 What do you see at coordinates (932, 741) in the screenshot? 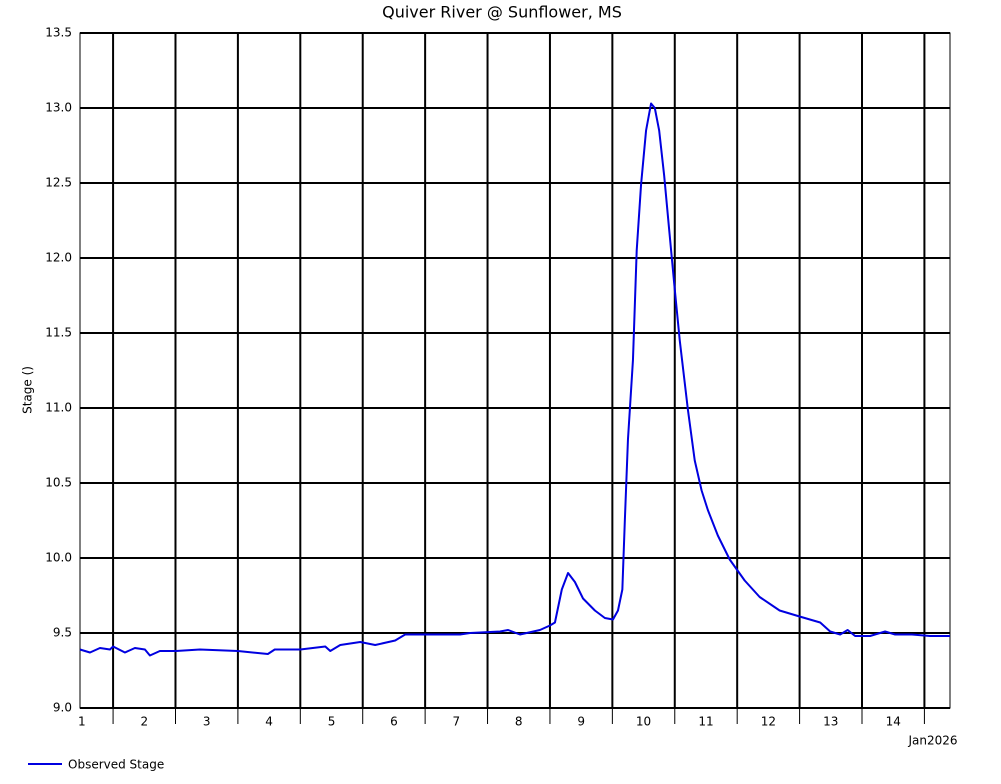
I see `x-axis-label: Jan2026` at bounding box center [932, 741].